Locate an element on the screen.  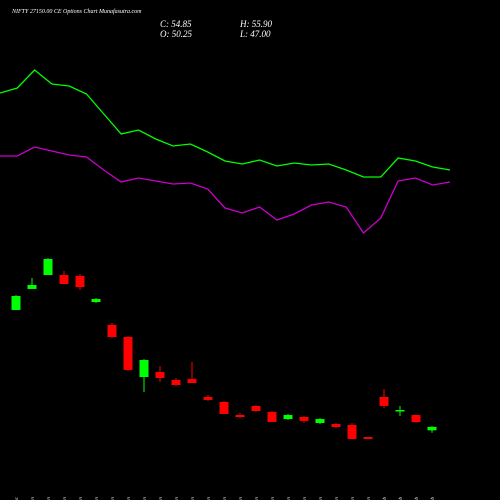
x-tick-label: 22 Jan is located at coordinates (273, 498).